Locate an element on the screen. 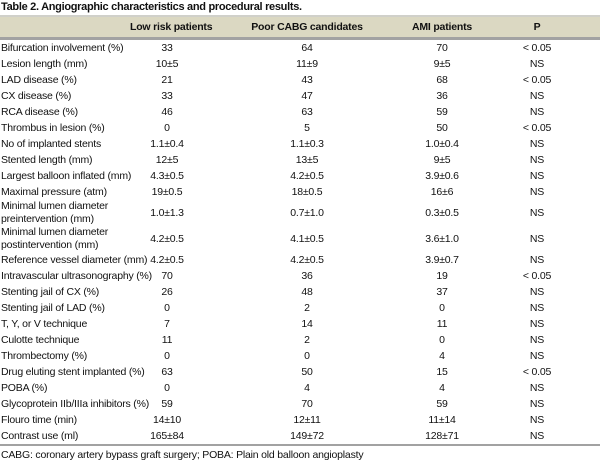 The width and height of the screenshot is (600, 473). table-row: CX disease (%) 33 47 36 NS is located at coordinates (300, 96).